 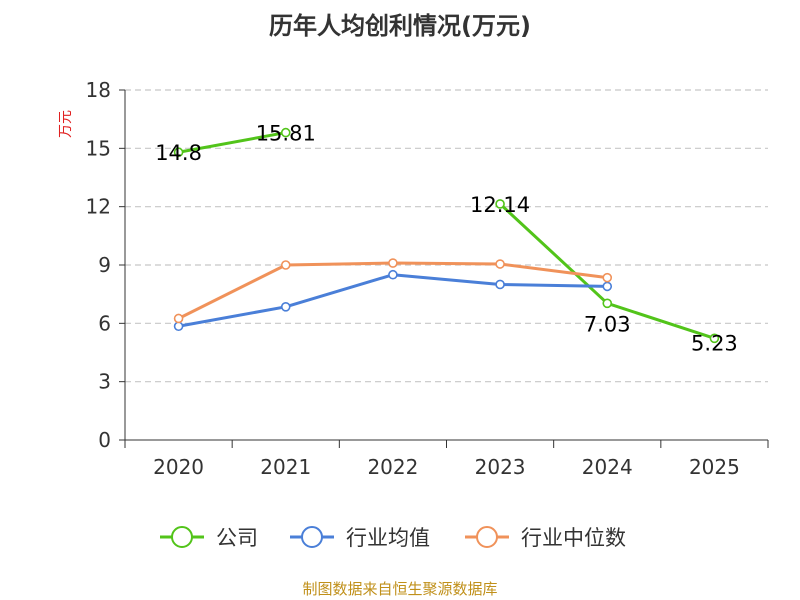 I want to click on data-label: 7.03, so click(x=607, y=324).